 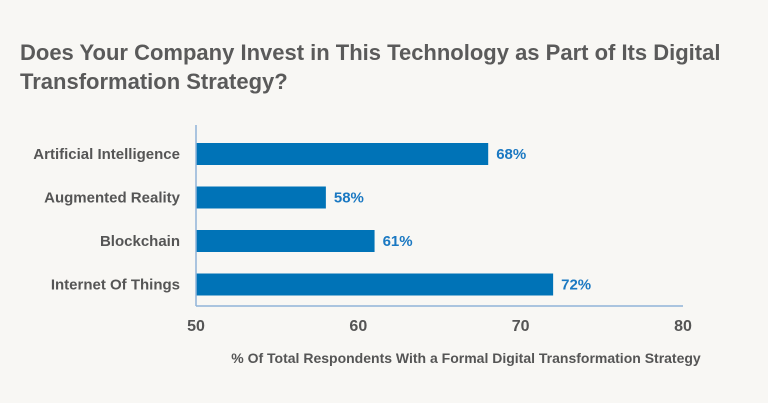 What do you see at coordinates (683, 326) in the screenshot?
I see `x-tick-label: 80` at bounding box center [683, 326].